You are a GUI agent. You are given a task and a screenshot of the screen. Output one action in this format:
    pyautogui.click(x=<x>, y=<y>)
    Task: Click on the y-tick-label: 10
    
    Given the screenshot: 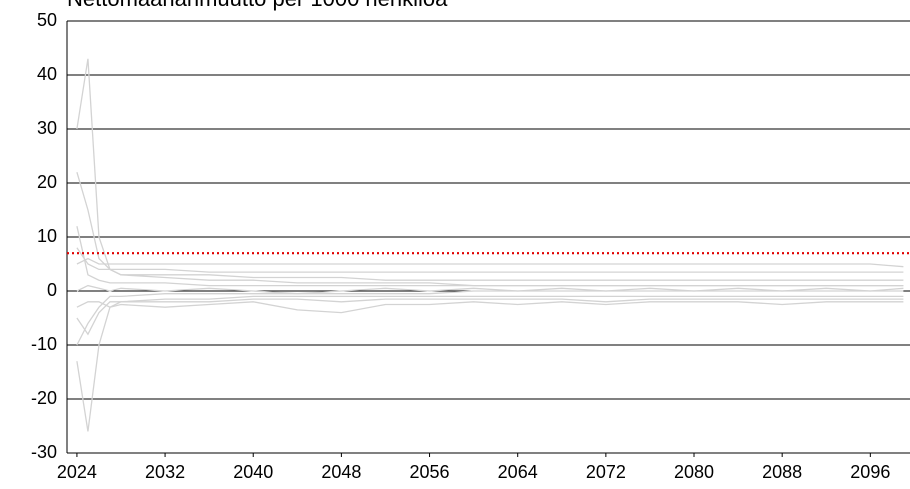 What is the action you would take?
    pyautogui.click(x=47, y=236)
    